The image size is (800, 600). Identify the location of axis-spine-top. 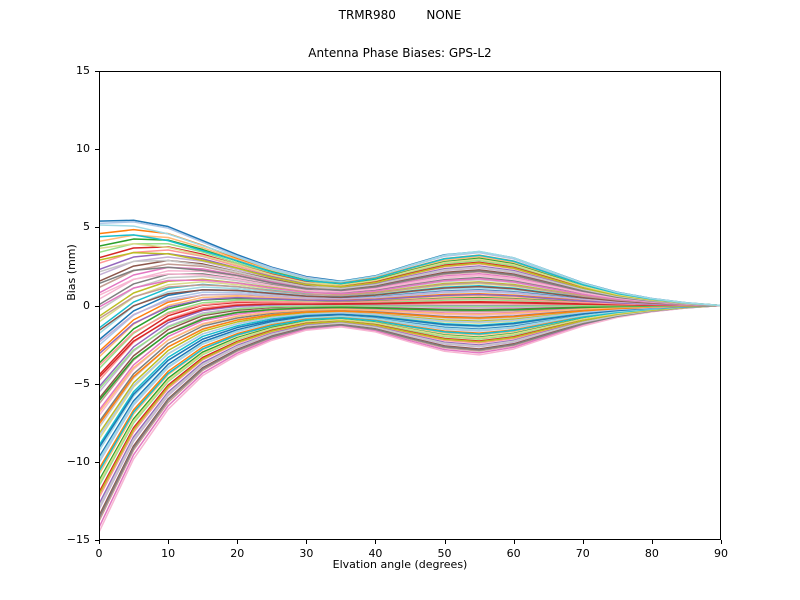
(410, 71).